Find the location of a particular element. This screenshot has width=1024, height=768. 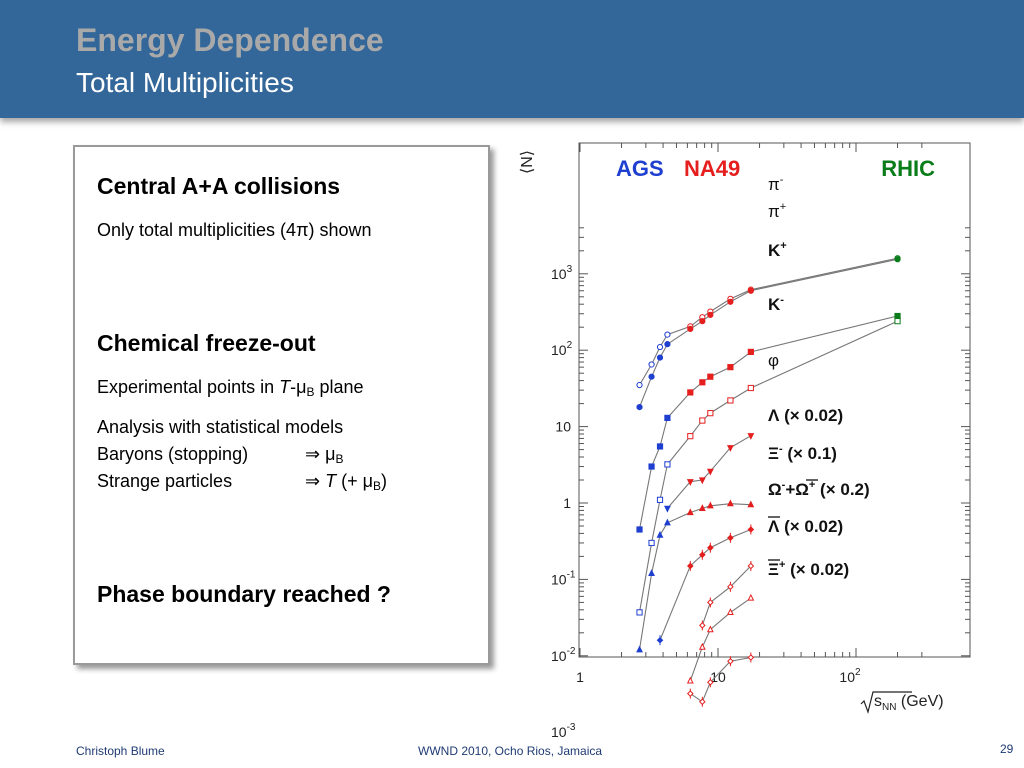

footer-event: WWND 2010, Ocho Rios, Jamaica is located at coordinates (510, 751).